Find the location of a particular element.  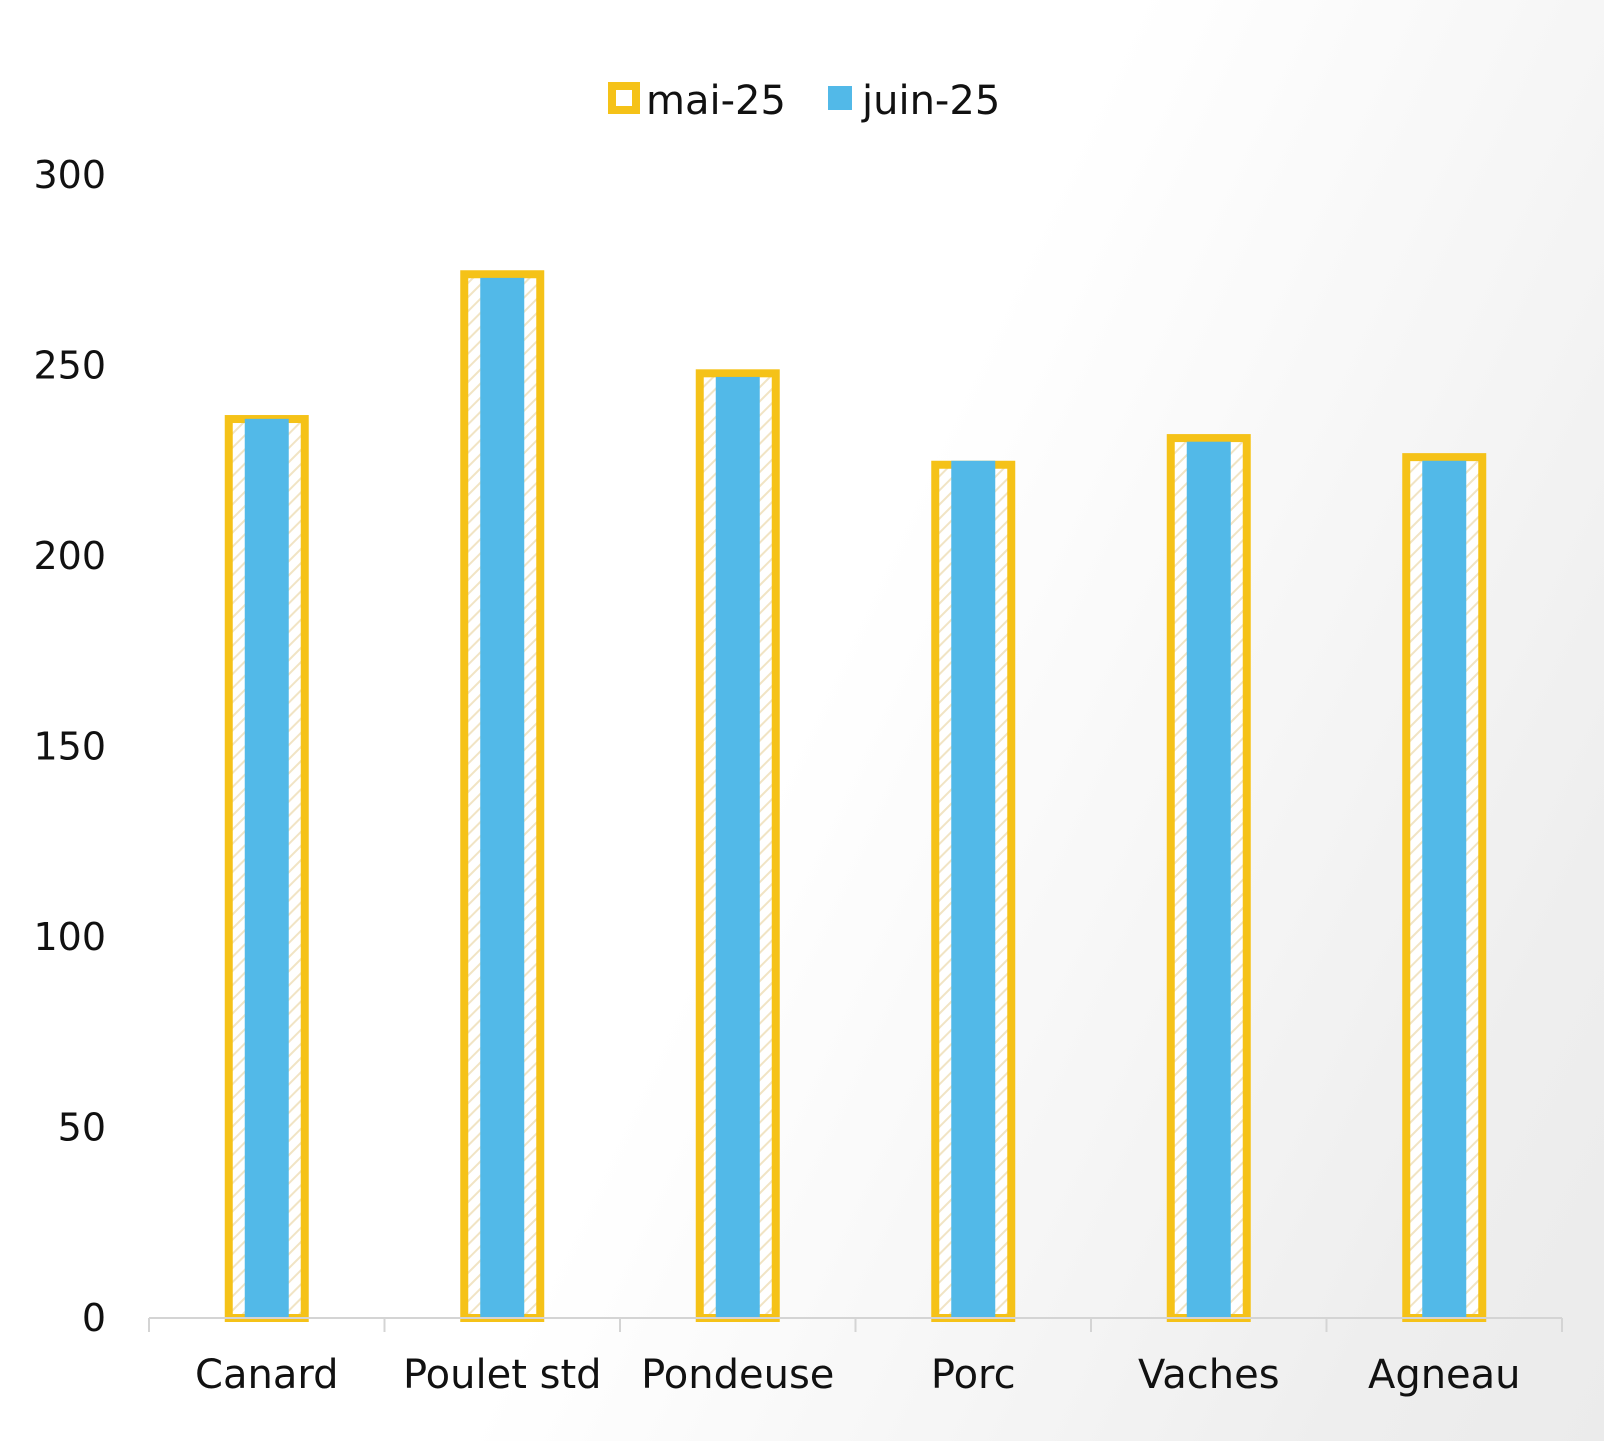

bar-juin-25-porc is located at coordinates (973, 889).